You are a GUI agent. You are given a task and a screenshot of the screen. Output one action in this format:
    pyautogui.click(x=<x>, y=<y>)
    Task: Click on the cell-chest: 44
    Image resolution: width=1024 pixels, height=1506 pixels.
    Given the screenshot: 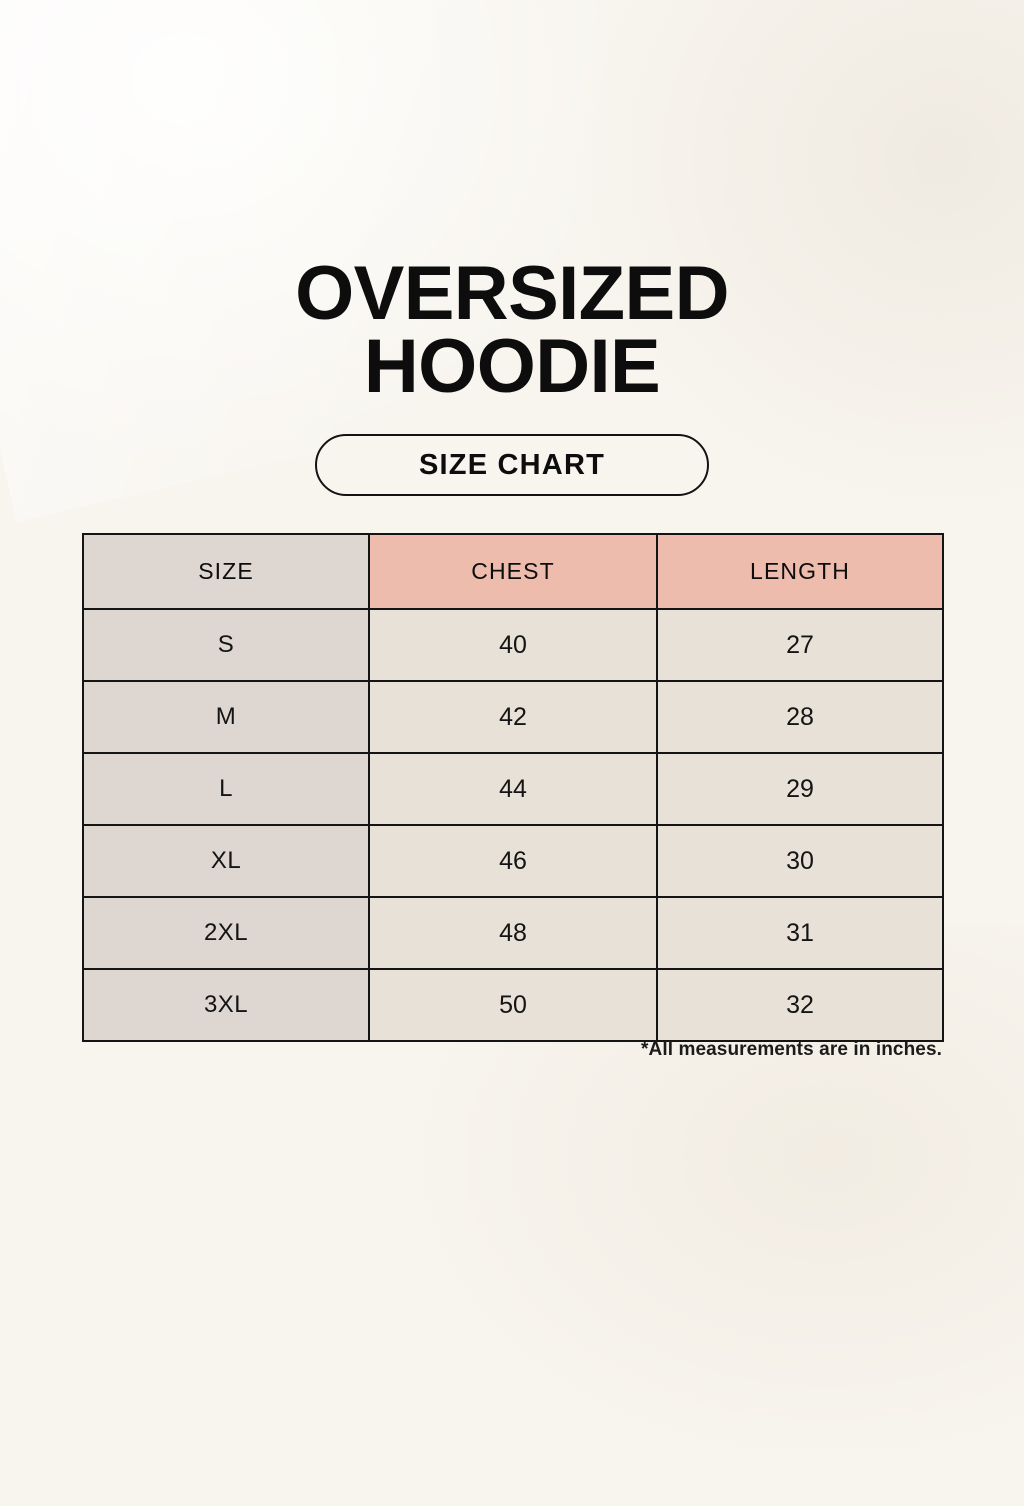 What is the action you would take?
    pyautogui.click(x=513, y=789)
    